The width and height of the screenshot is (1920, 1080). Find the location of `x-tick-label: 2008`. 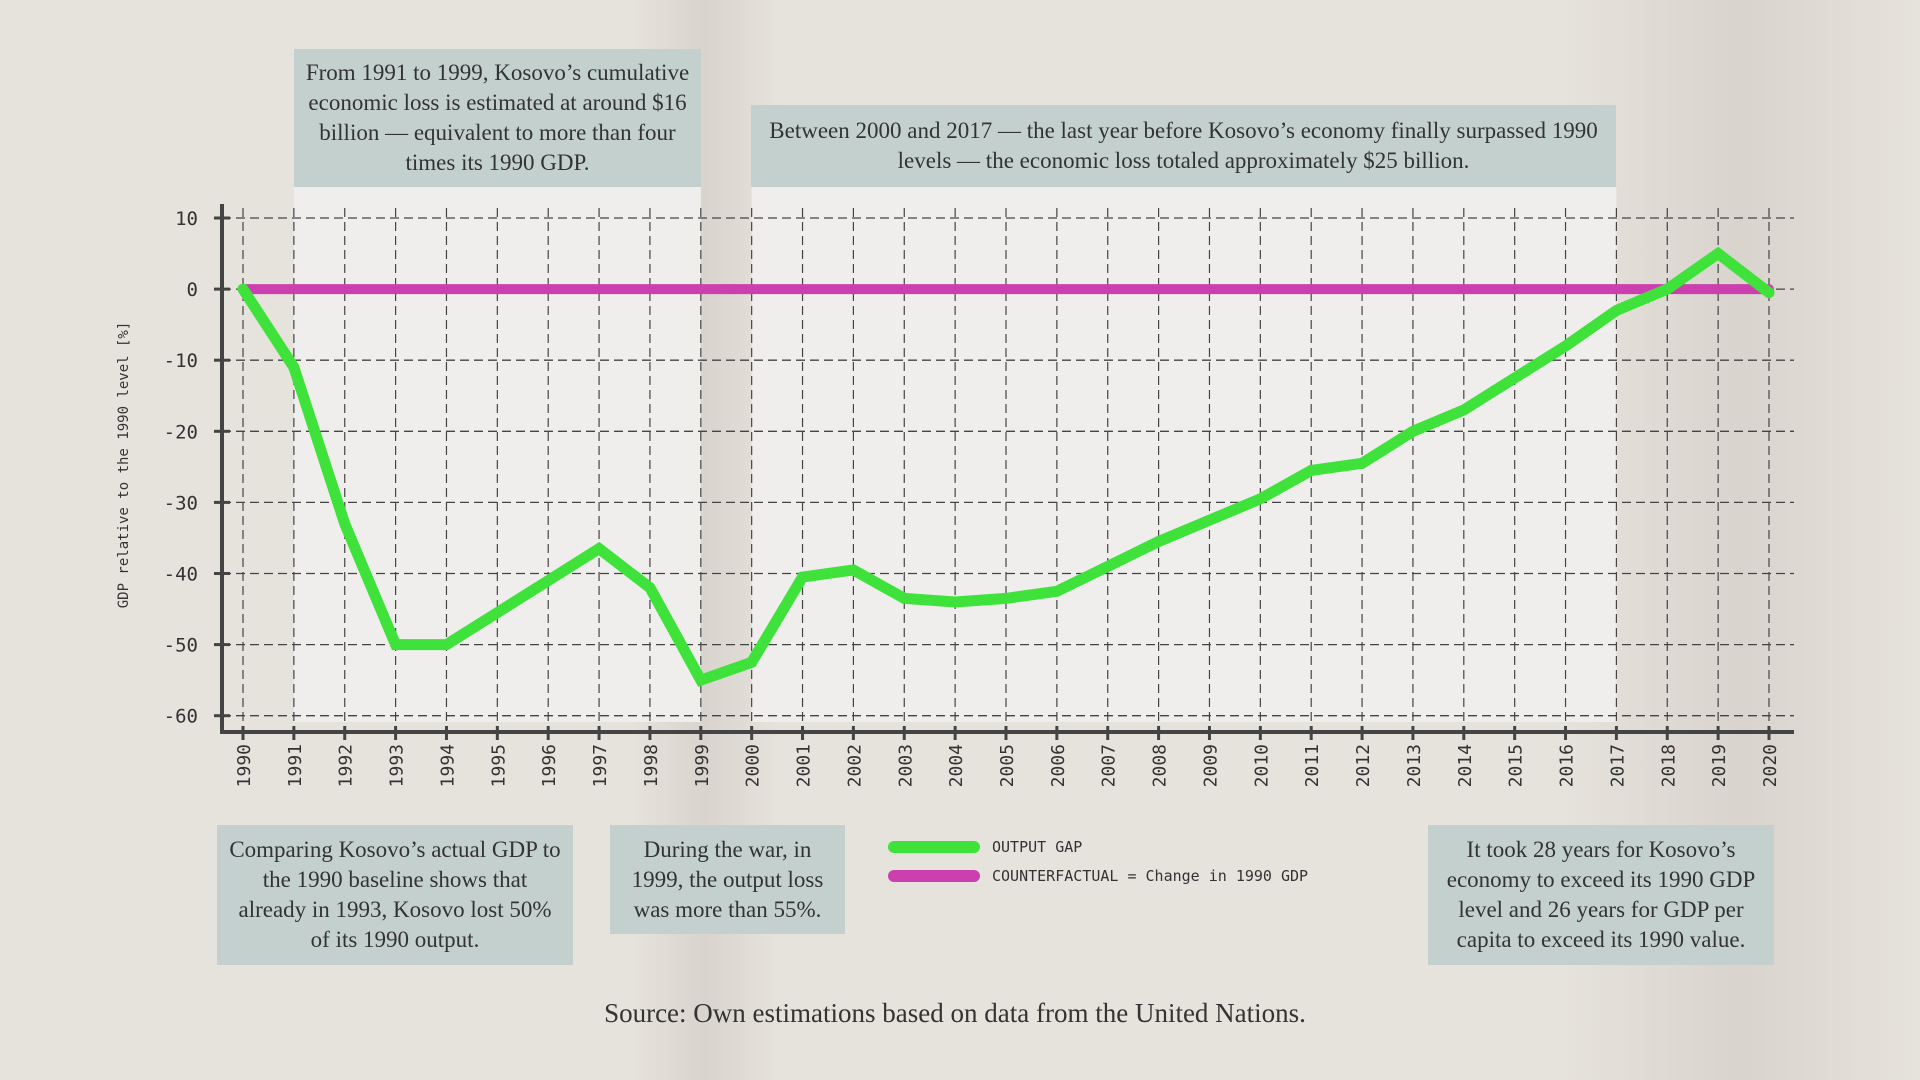

x-tick-label: 2008 is located at coordinates (1160, 765).